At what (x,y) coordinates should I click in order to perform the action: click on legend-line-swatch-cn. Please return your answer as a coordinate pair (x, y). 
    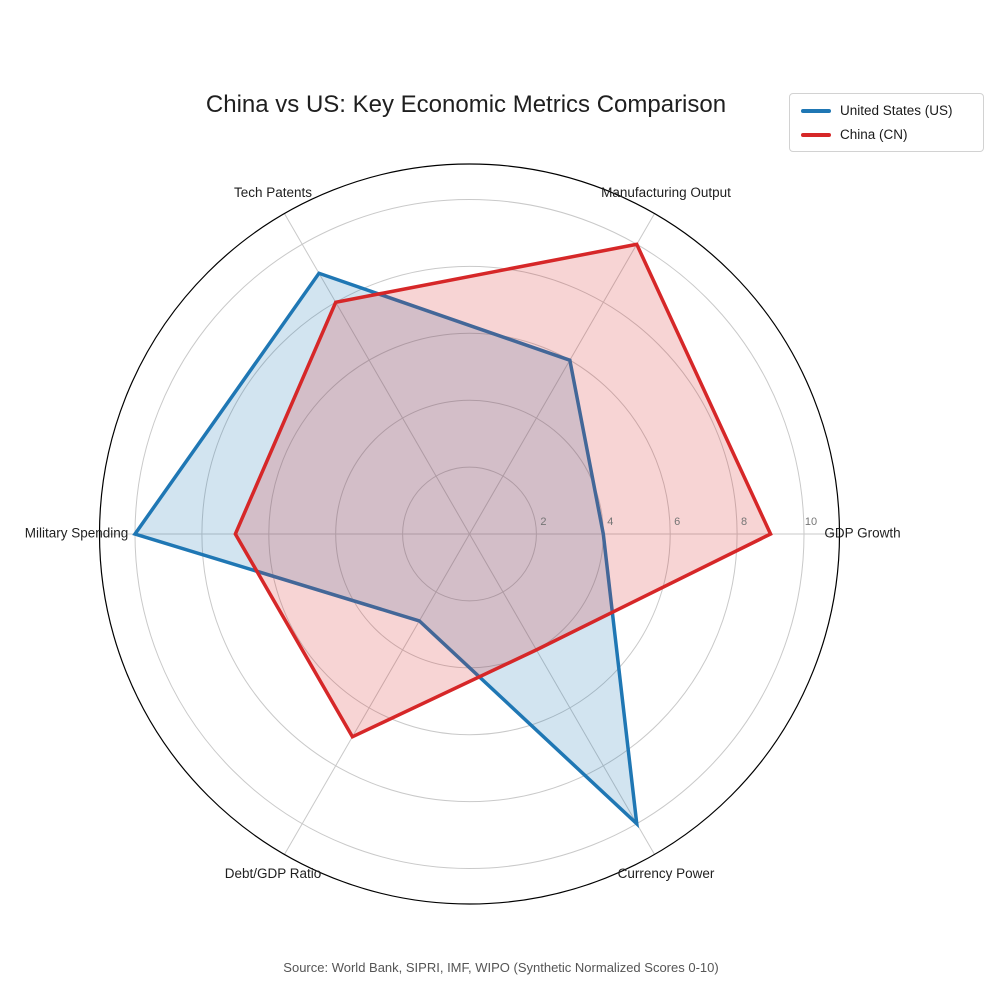
    Looking at the image, I should click on (816, 134).